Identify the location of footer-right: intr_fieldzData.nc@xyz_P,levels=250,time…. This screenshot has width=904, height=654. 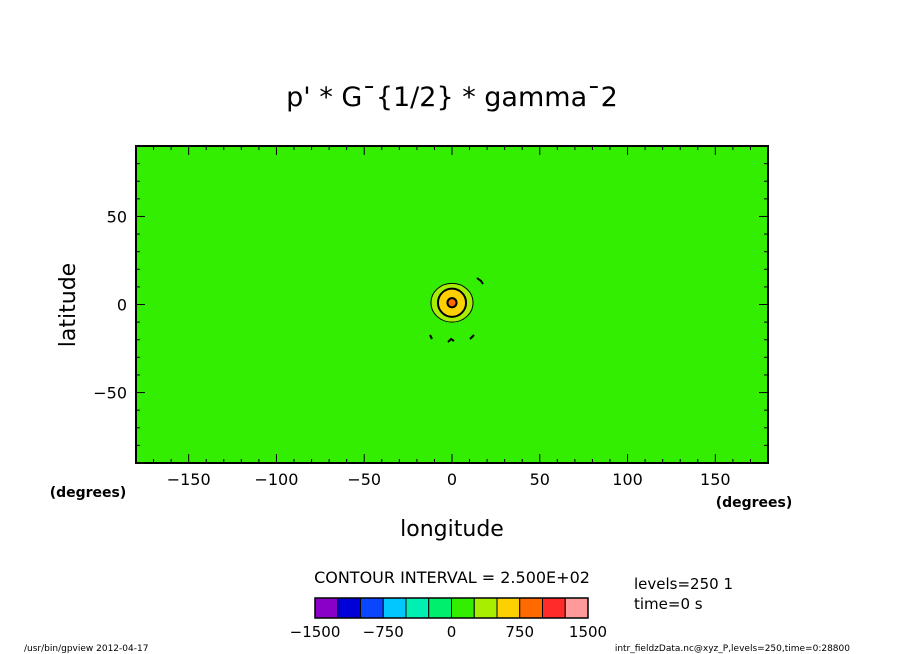
(732, 649).